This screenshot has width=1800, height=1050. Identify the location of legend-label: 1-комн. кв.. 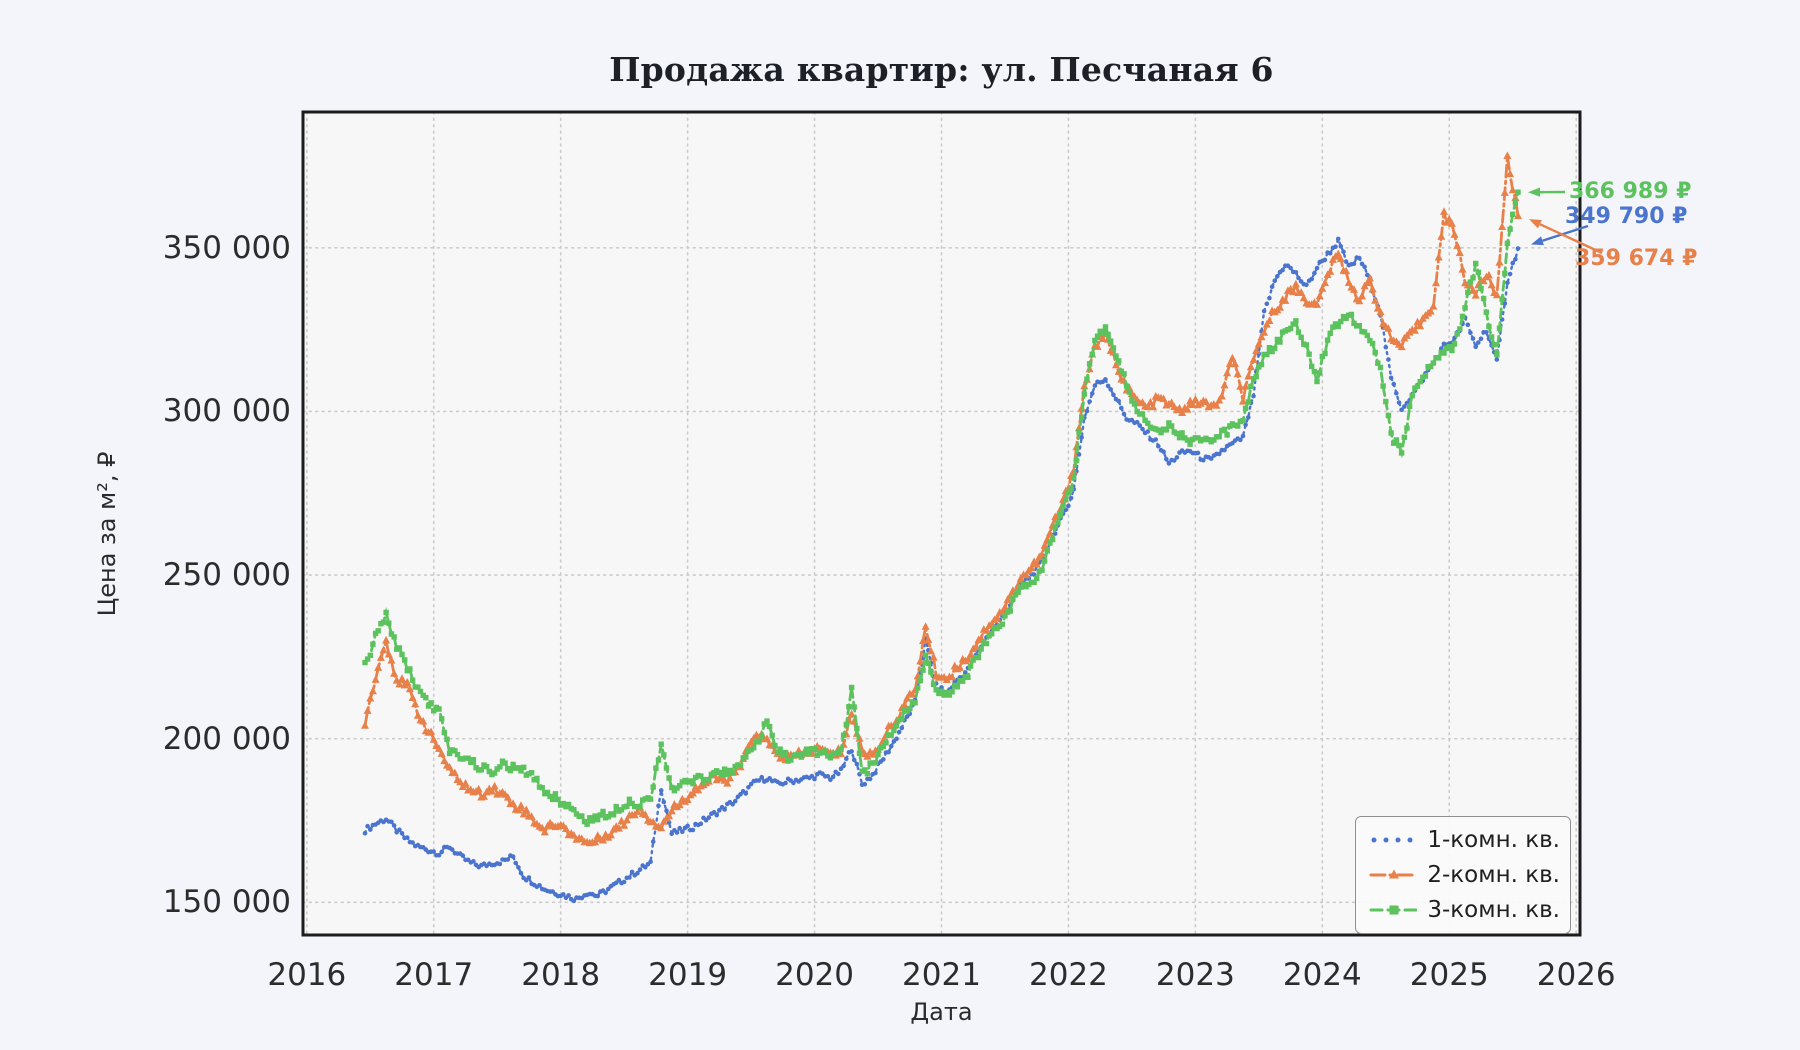
(1493, 839).